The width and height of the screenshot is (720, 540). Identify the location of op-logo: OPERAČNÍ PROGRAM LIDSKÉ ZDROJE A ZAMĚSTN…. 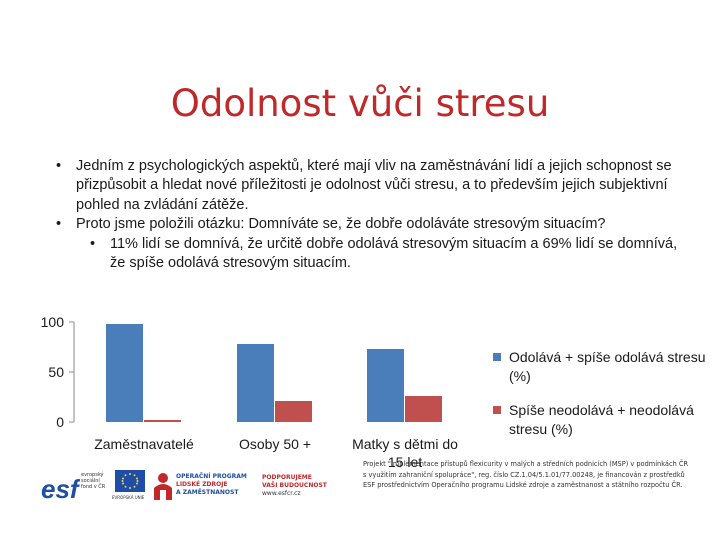
(202, 487).